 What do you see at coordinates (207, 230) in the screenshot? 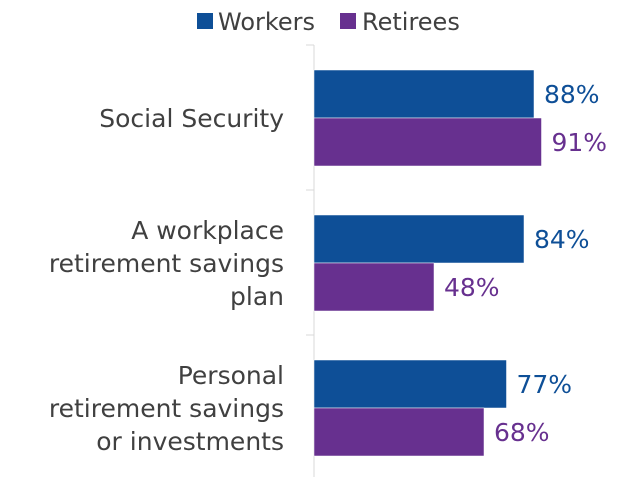
I see `category-label-1-line-0: A workplace` at bounding box center [207, 230].